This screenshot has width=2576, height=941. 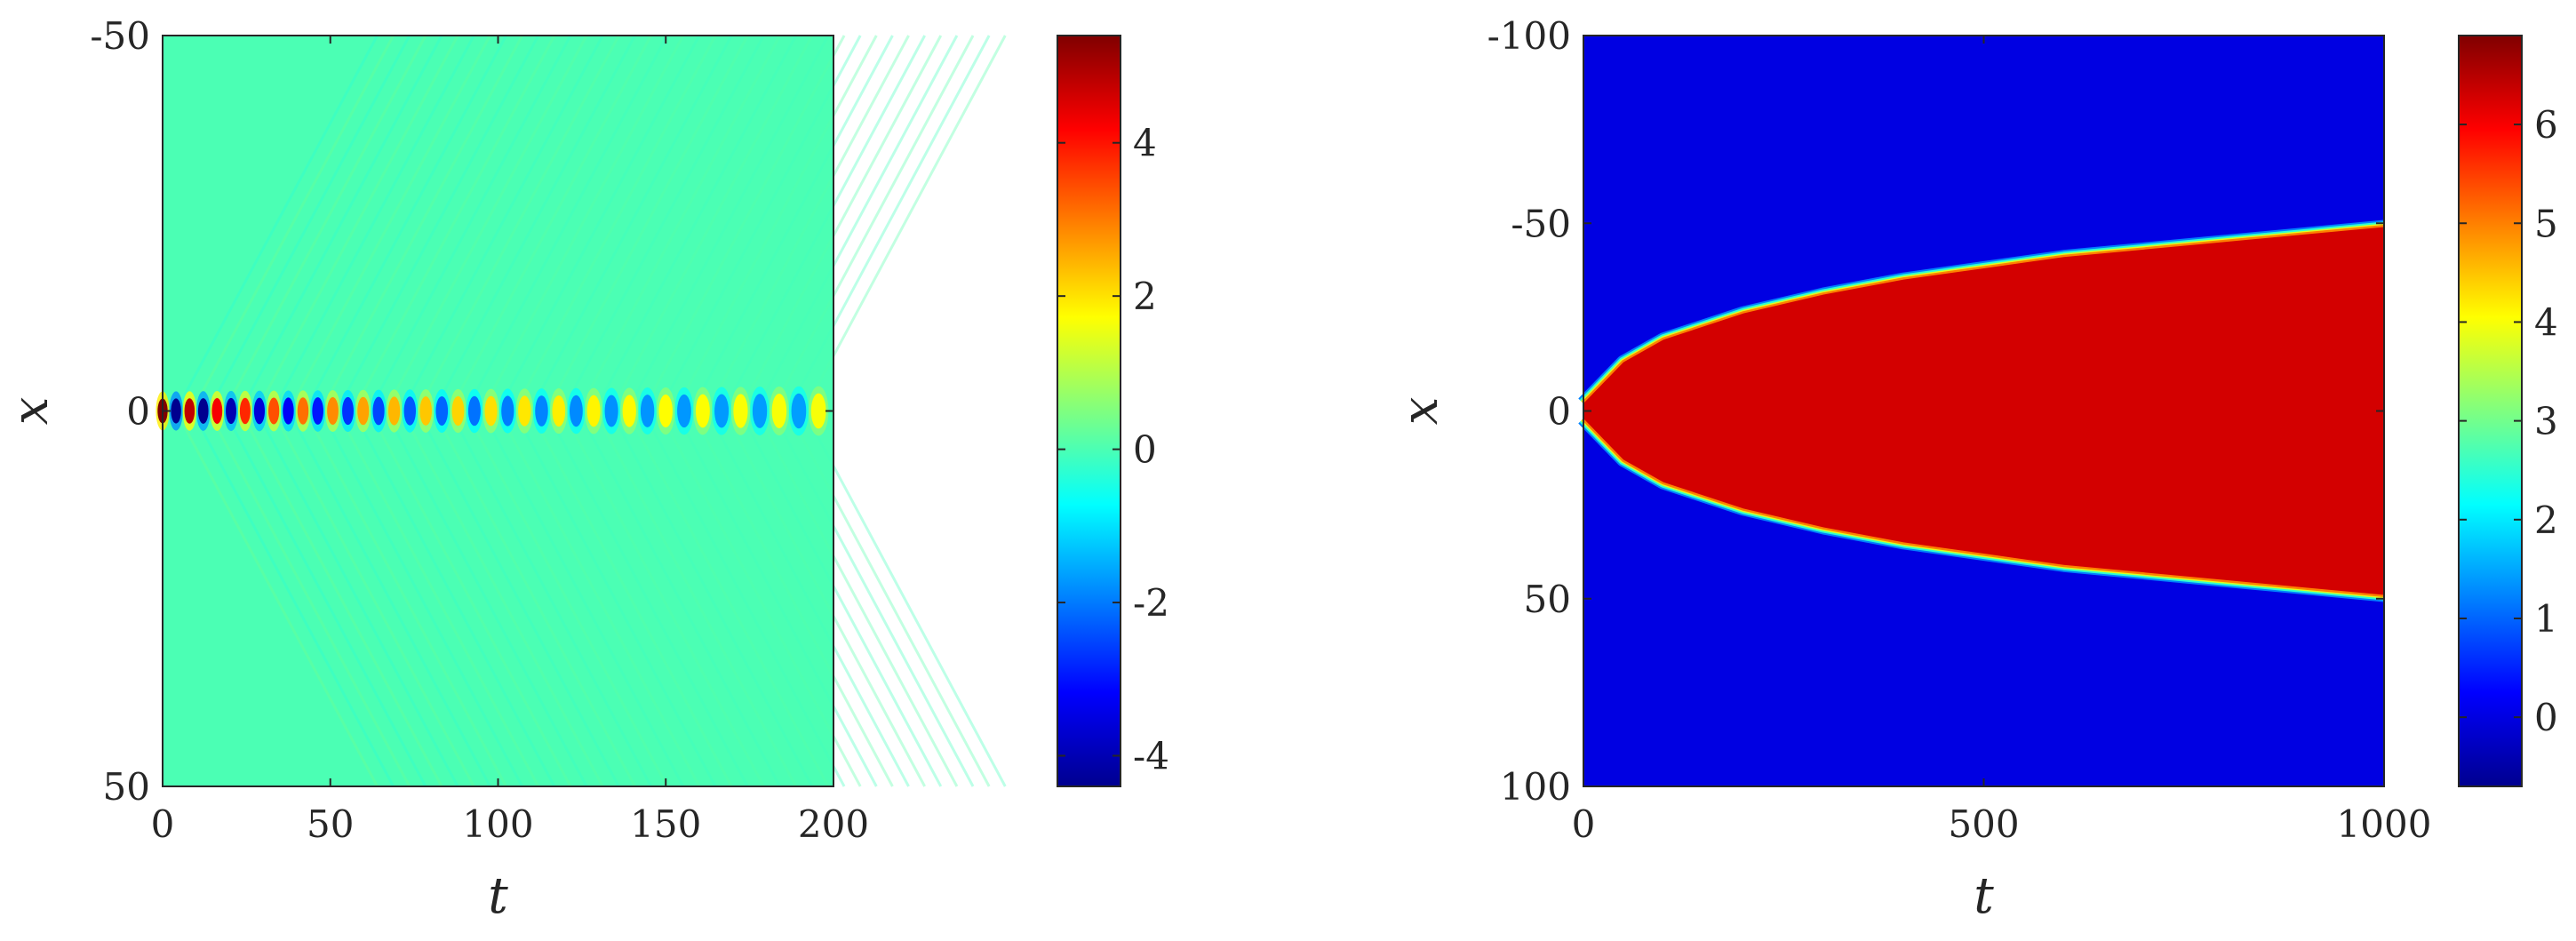 I want to click on right-colorbar: 0 1 2 3 4 5 6, so click(x=2508, y=411).